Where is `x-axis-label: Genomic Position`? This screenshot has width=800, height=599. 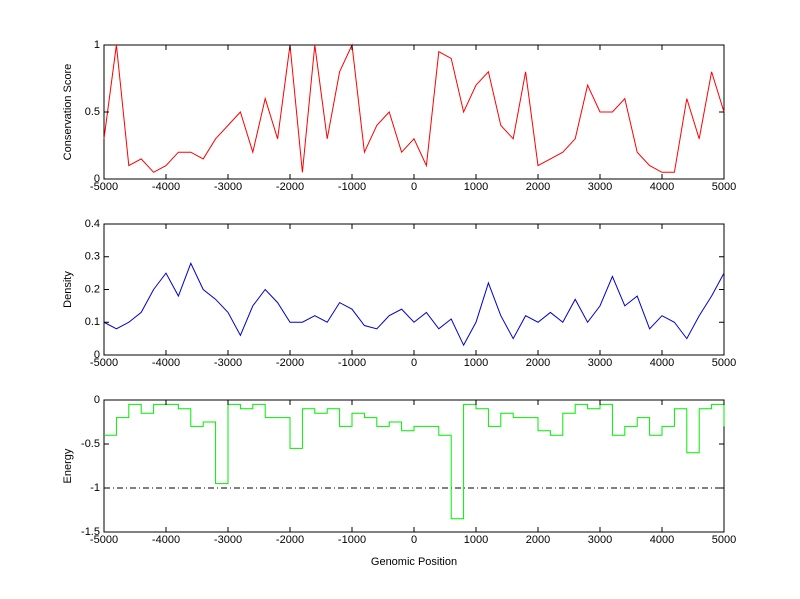
x-axis-label: Genomic Position is located at coordinates (414, 562).